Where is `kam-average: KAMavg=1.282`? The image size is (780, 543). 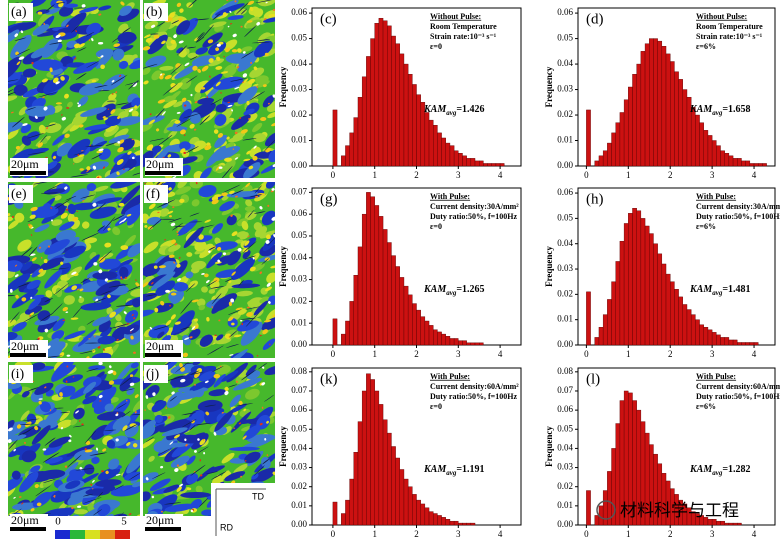 kam-average: KAMavg=1.282 is located at coordinates (720, 470).